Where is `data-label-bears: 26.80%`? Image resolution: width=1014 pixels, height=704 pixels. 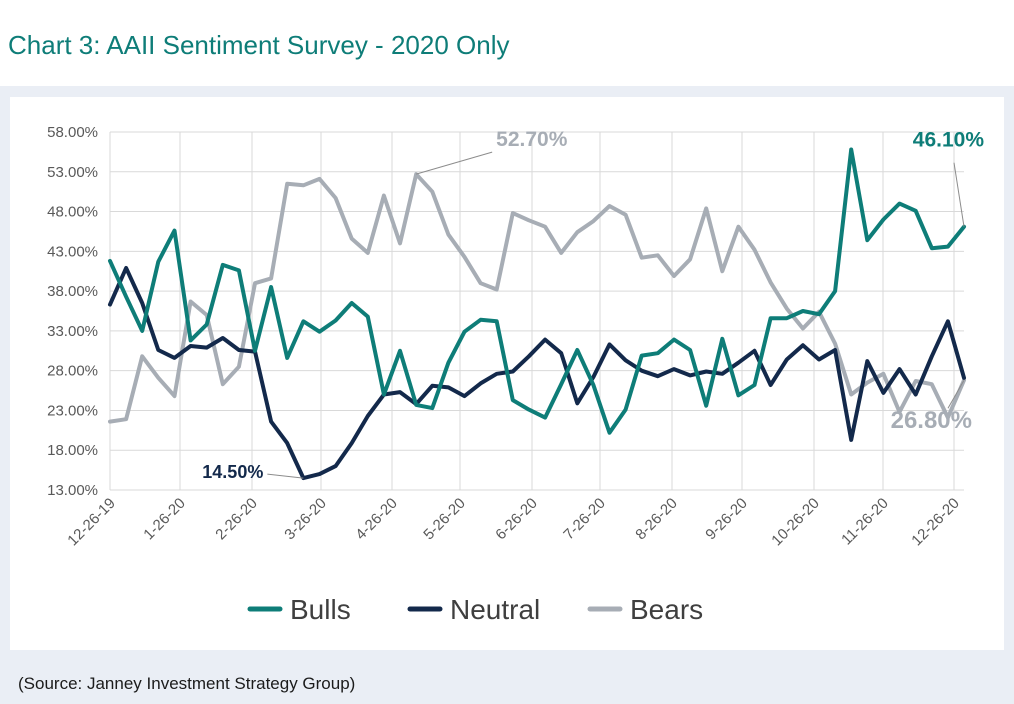
data-label-bears: 26.80% is located at coordinates (931, 420).